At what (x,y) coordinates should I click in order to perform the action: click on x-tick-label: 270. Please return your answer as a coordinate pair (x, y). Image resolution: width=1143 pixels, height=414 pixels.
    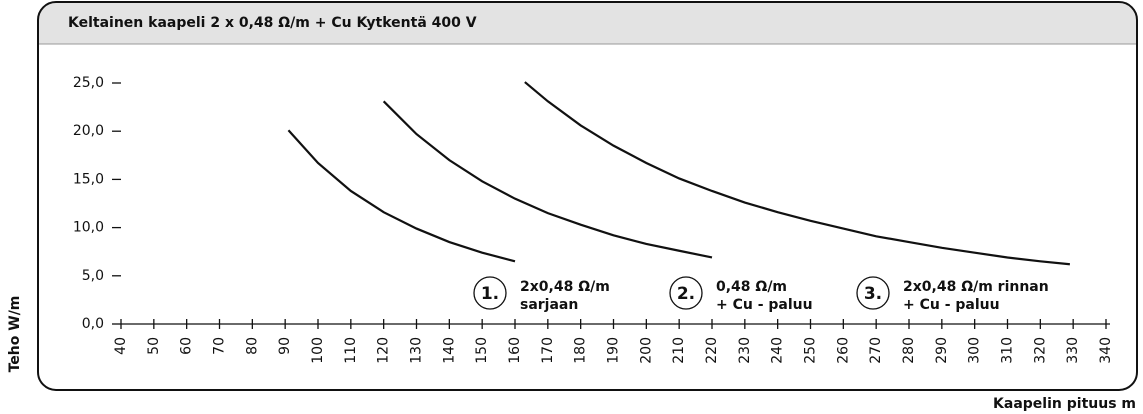
    Looking at the image, I should click on (876, 350).